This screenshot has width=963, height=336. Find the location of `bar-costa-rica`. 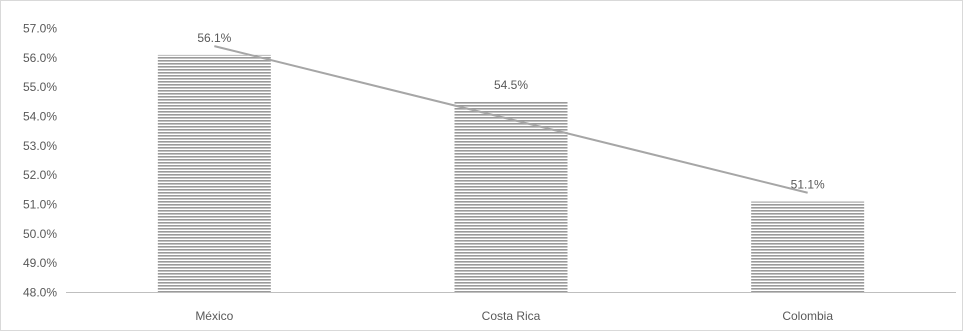

bar-costa-rica is located at coordinates (511, 197).